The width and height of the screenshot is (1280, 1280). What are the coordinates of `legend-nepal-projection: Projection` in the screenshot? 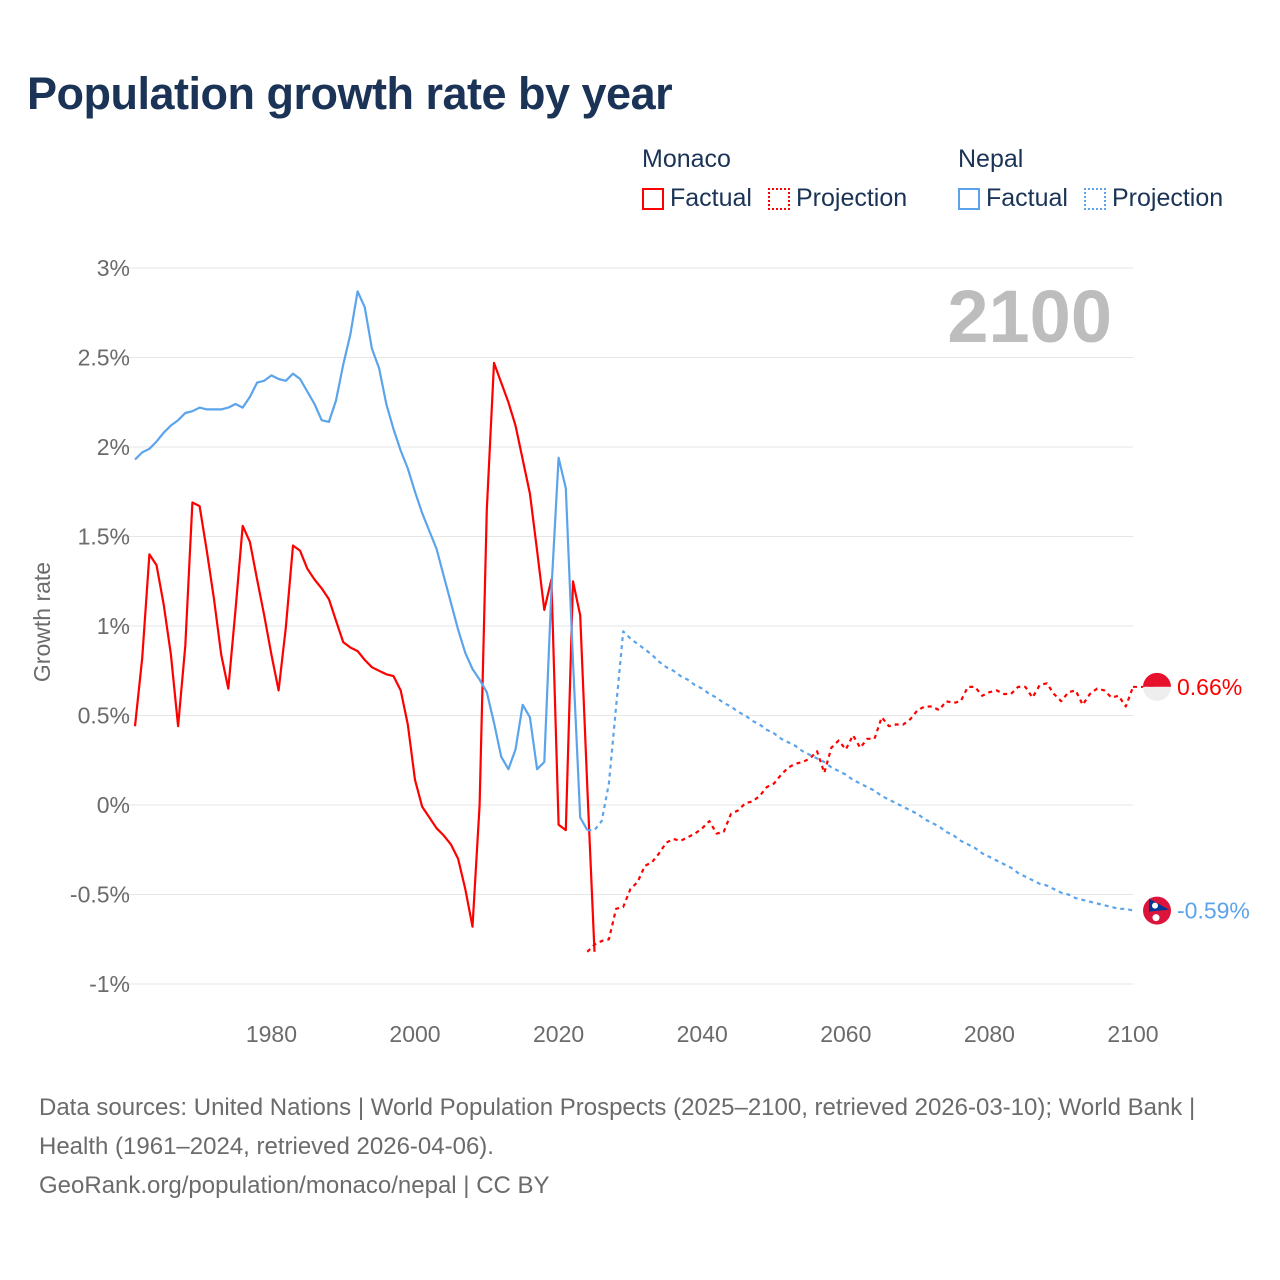 It's located at (1153, 198).